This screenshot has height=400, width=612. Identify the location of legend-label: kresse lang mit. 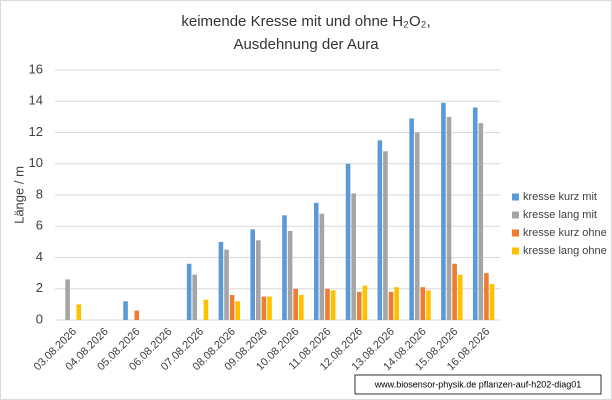
(560, 215).